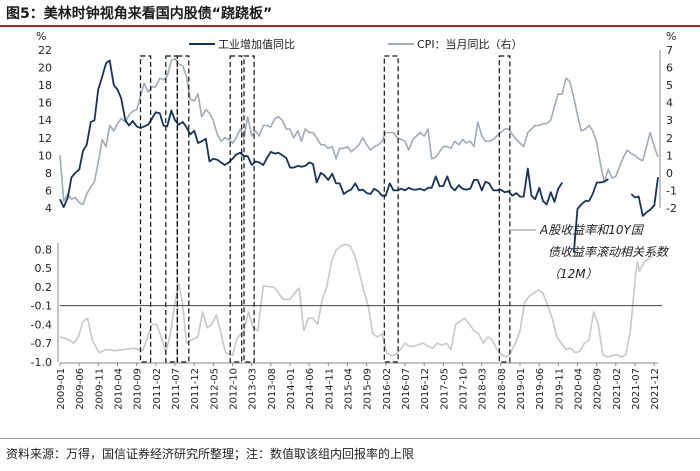  Describe the element at coordinates (329, 389) in the screenshot. I see `x-tick-label: 2014-11` at that location.